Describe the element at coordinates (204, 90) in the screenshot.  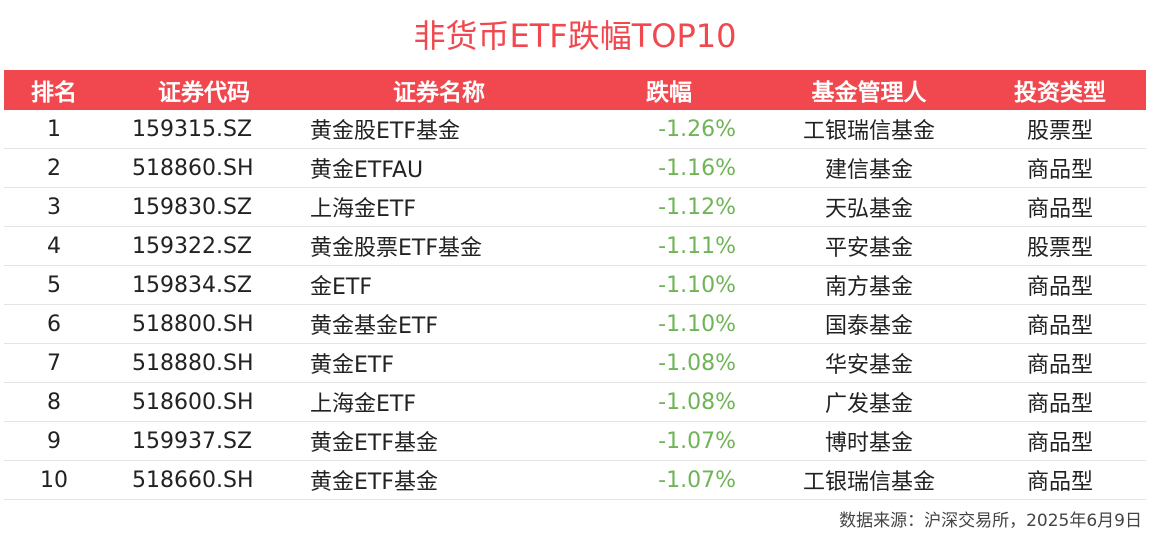
I see `header-code: 证券代码` at that location.